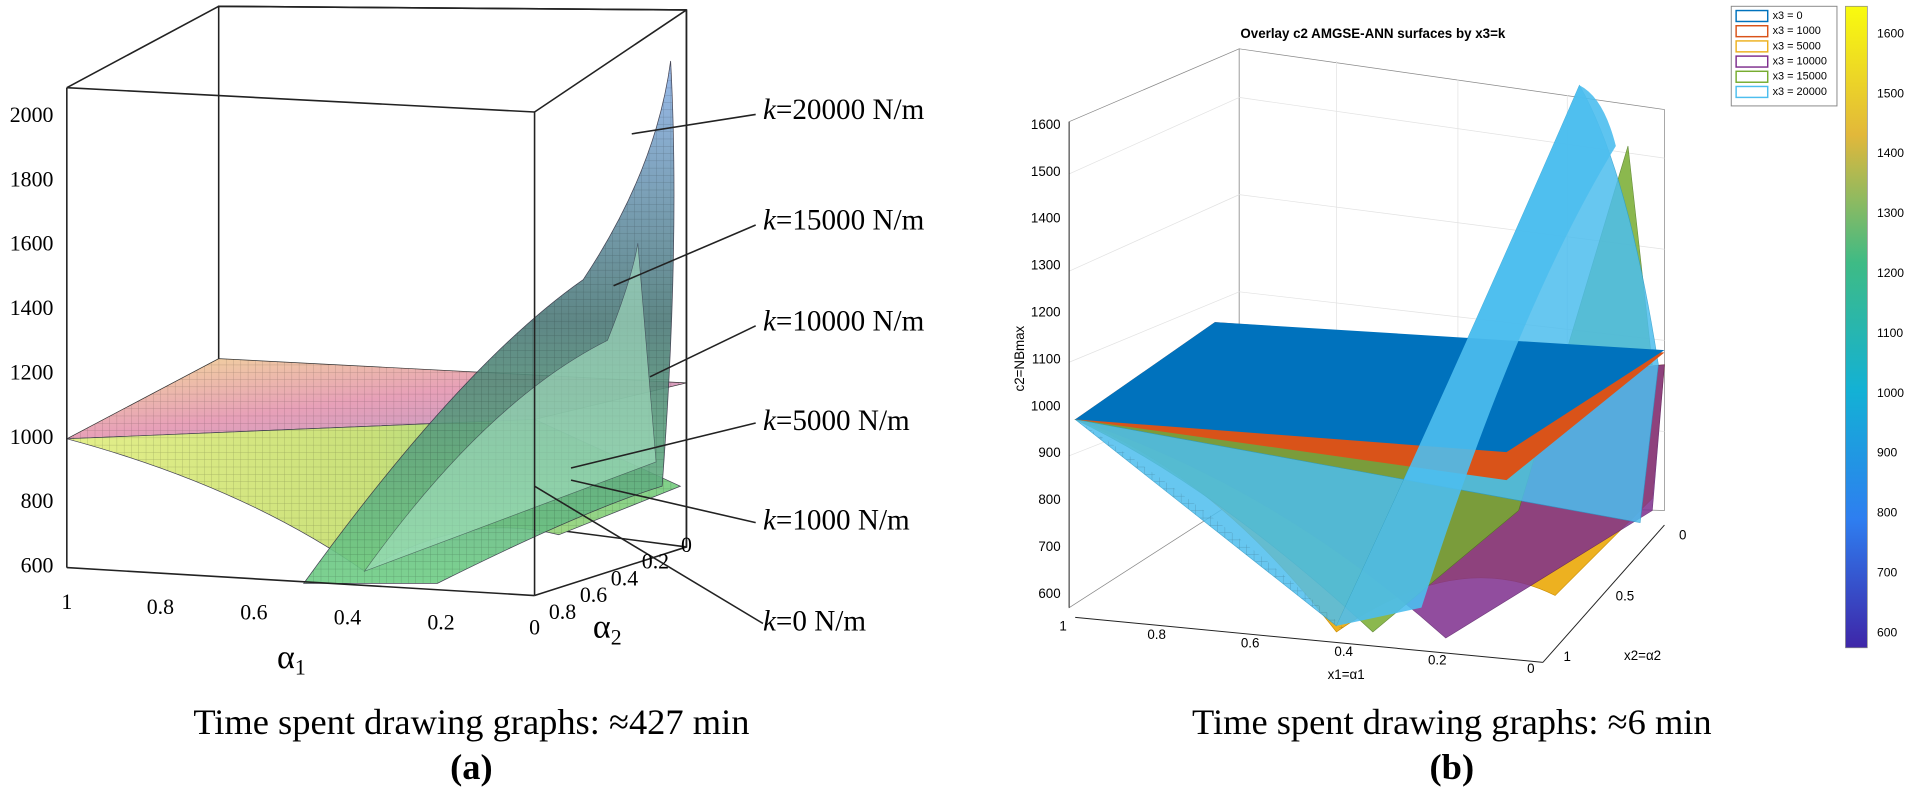 The width and height of the screenshot is (1905, 795). Describe the element at coordinates (850, 110) in the screenshot. I see `annotation-text: =20000 N/m` at that location.